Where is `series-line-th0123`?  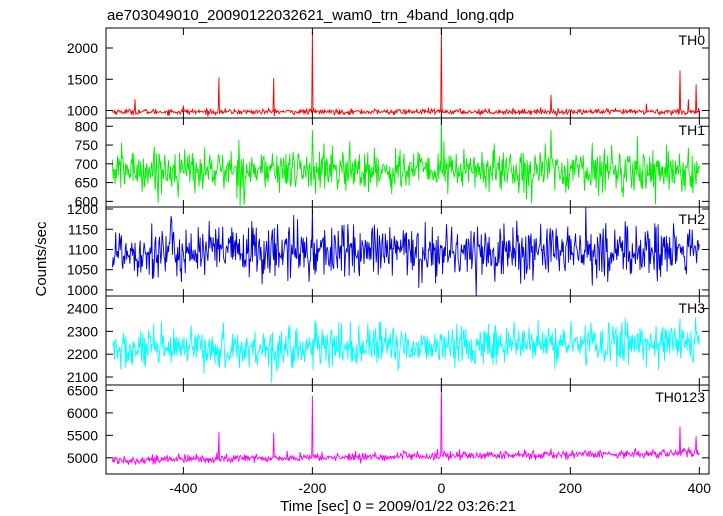
series-line-th0123 is located at coordinates (405, 425).